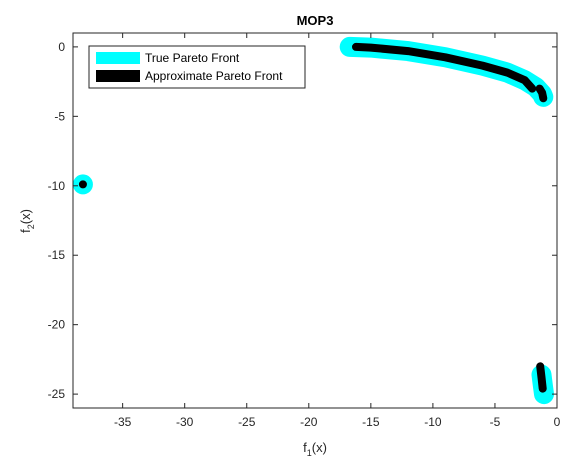 Image resolution: width=569 pixels, height=465 pixels. Describe the element at coordinates (118, 58) in the screenshot. I see `legend-swatch-true-pareto-front` at that location.